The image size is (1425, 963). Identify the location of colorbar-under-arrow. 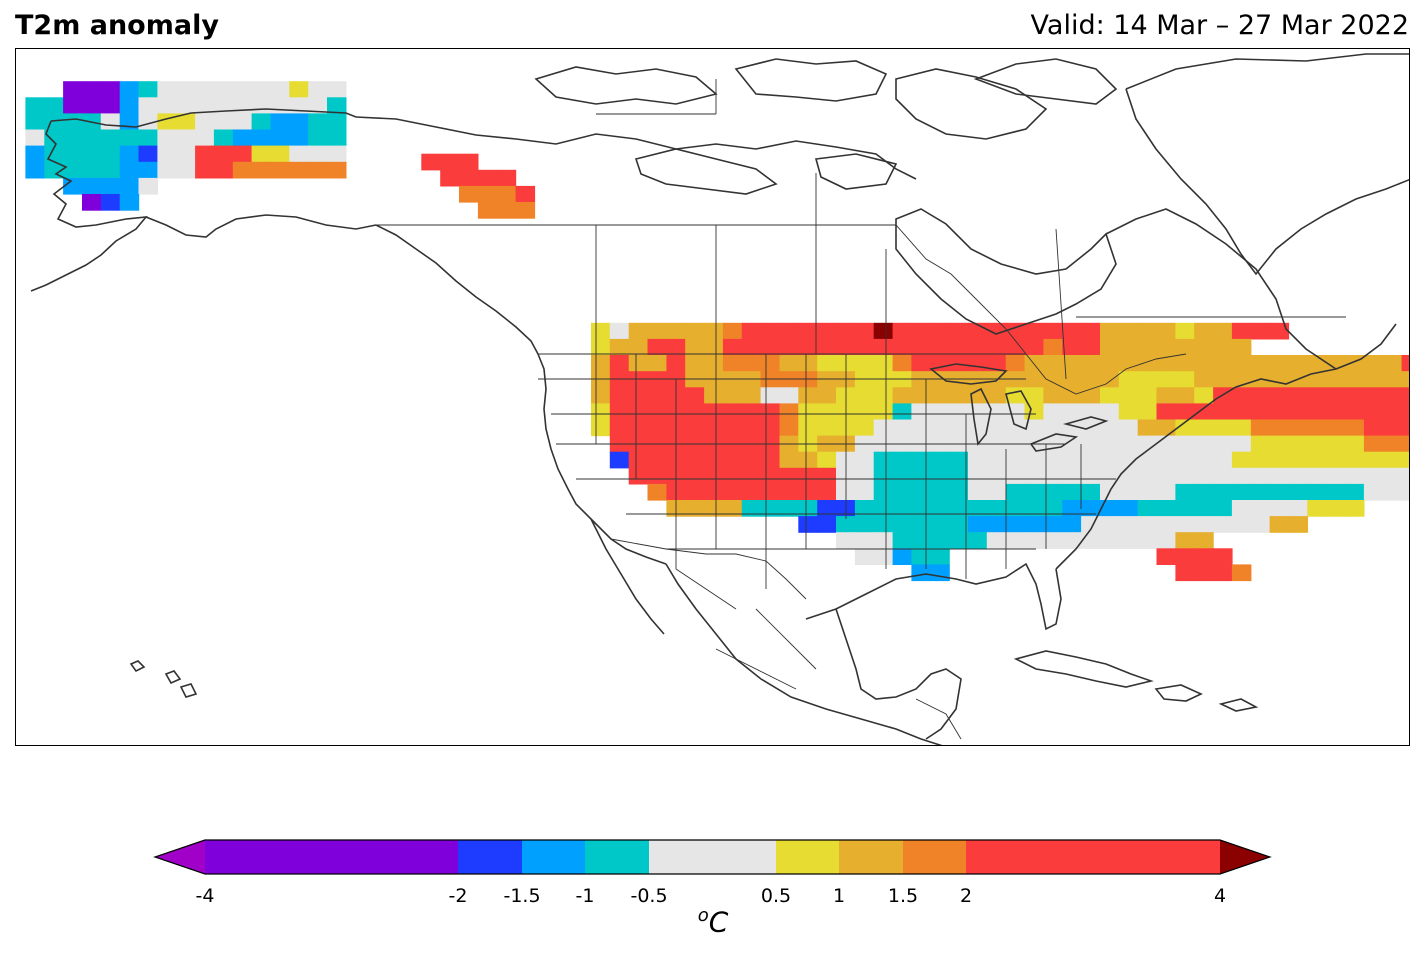
(180, 857).